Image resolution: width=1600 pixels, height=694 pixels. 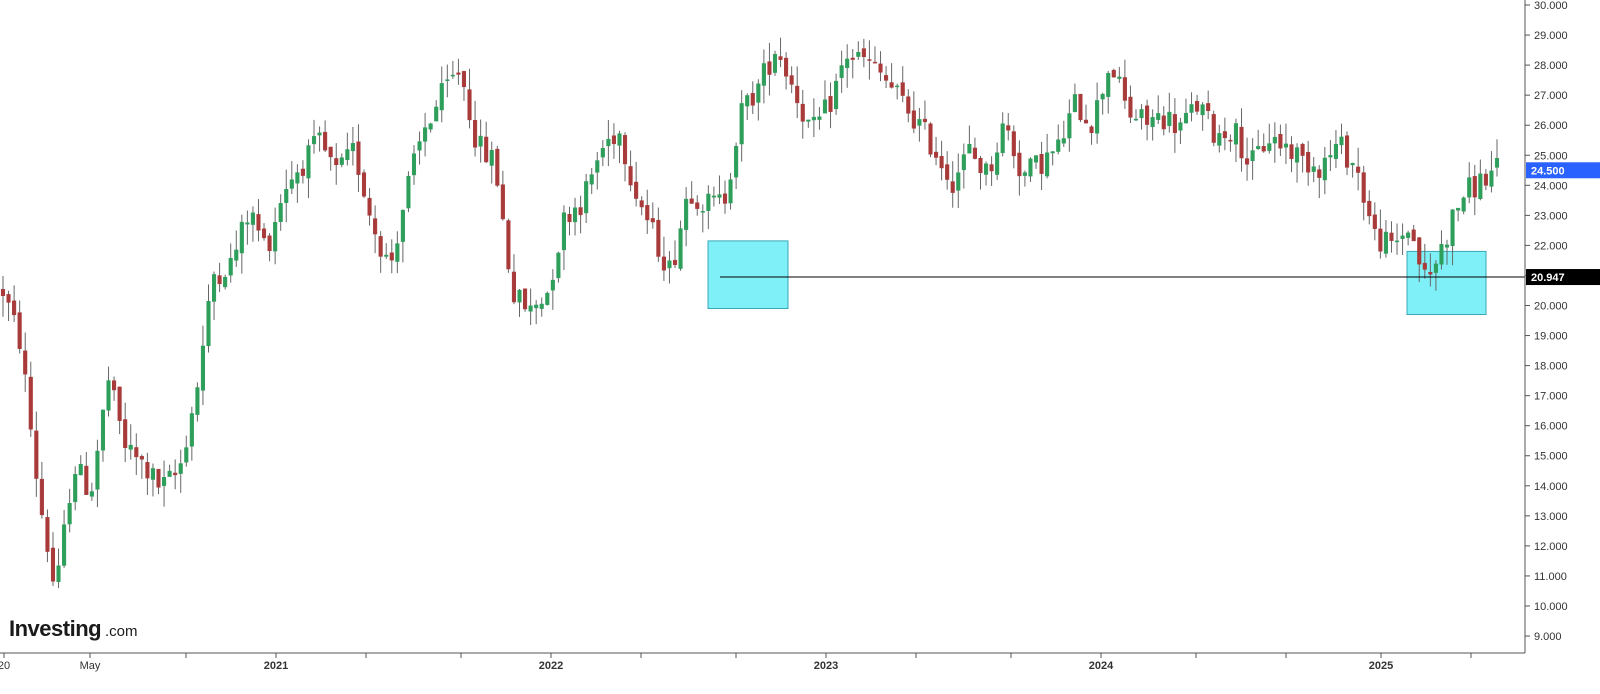 What do you see at coordinates (1551, 96) in the screenshot?
I see `y-tick-label: 27.000` at bounding box center [1551, 96].